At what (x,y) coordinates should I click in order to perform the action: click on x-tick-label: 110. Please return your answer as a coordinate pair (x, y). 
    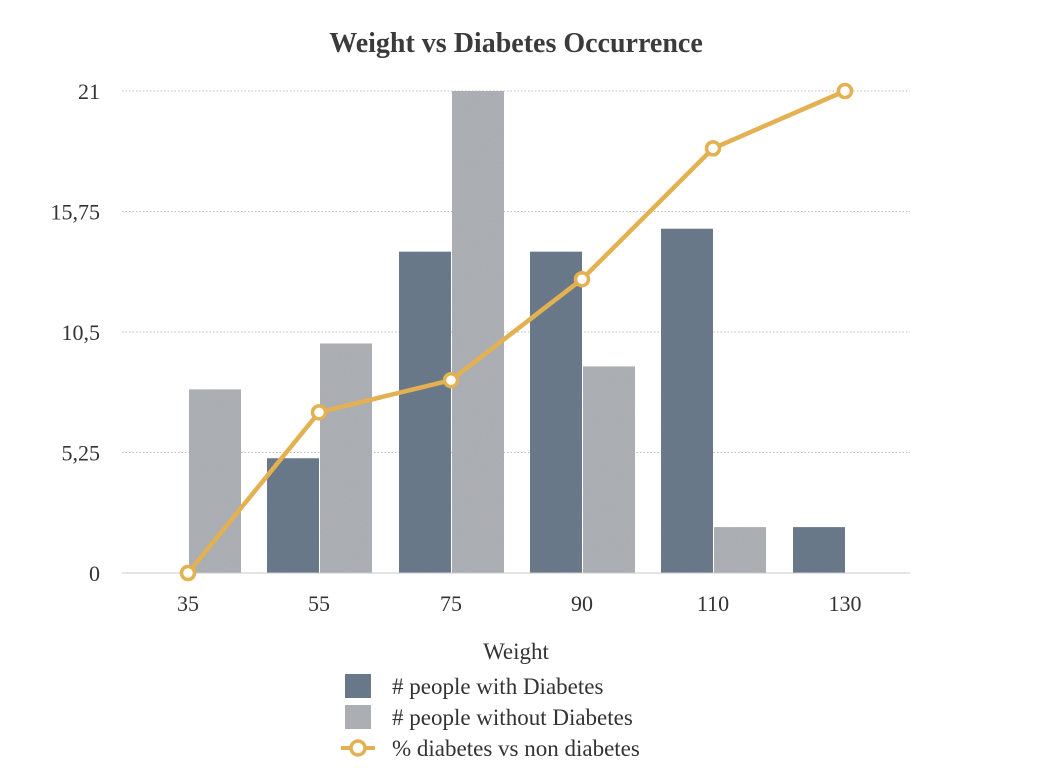
    Looking at the image, I should click on (713, 603).